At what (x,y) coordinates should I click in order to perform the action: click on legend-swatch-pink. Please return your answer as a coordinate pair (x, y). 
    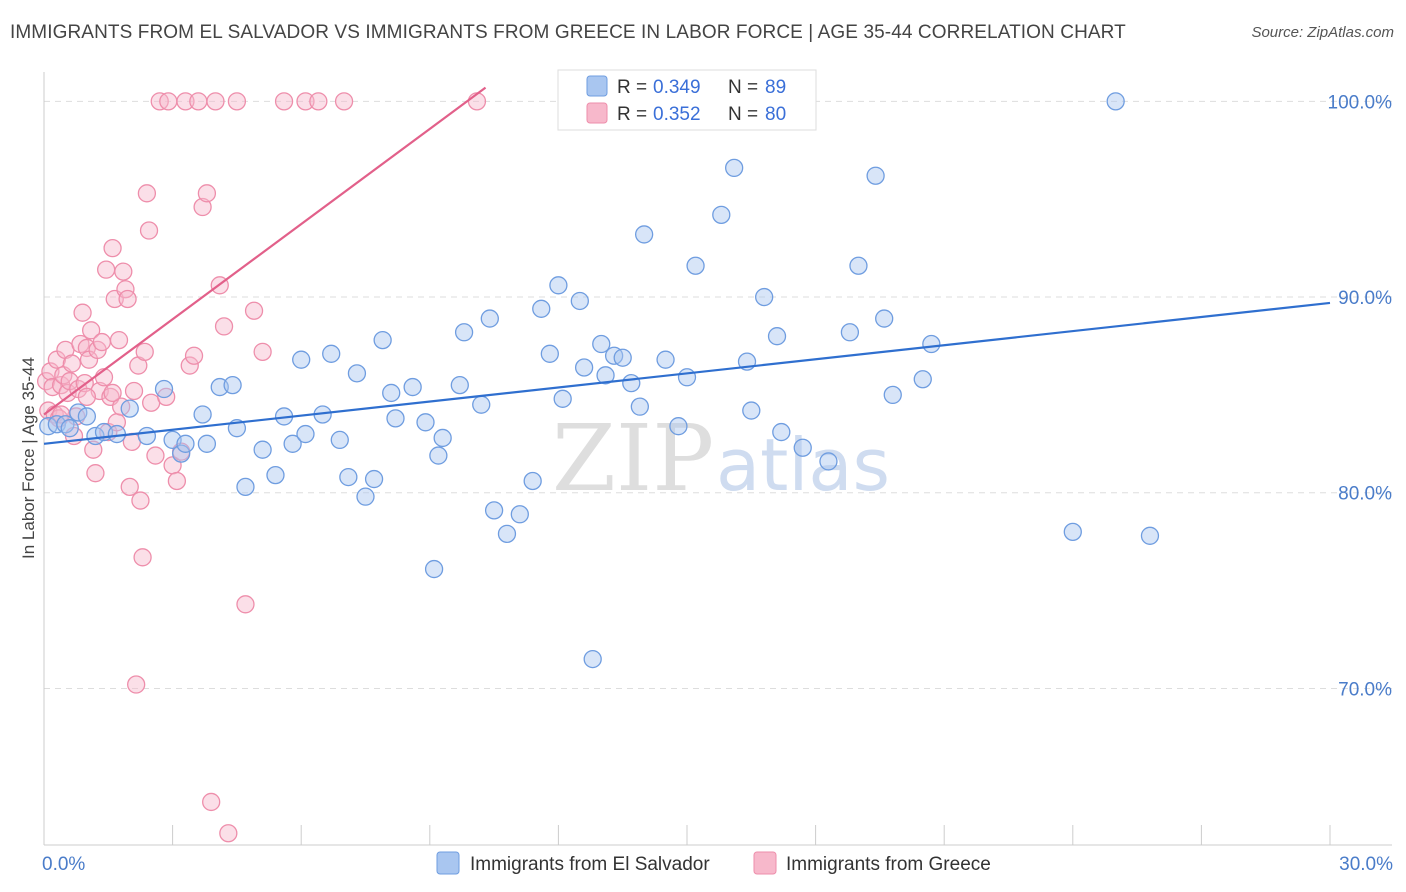
    Looking at the image, I should click on (597, 113).